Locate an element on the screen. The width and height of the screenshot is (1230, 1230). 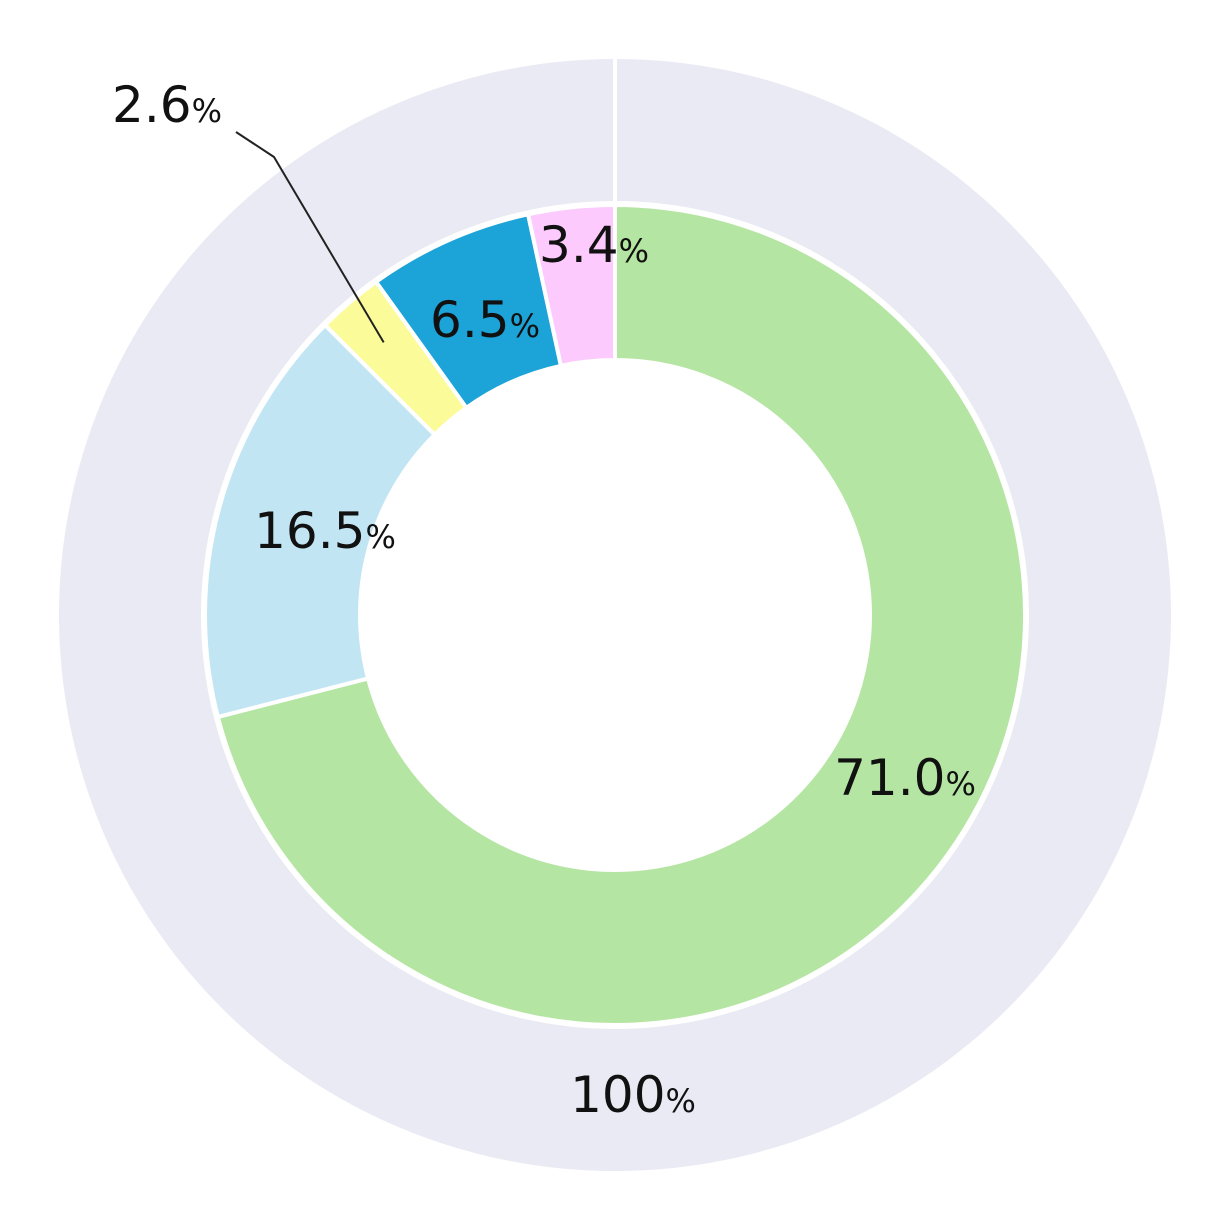
segment-label-71-0: 71.0% is located at coordinates (905, 778).